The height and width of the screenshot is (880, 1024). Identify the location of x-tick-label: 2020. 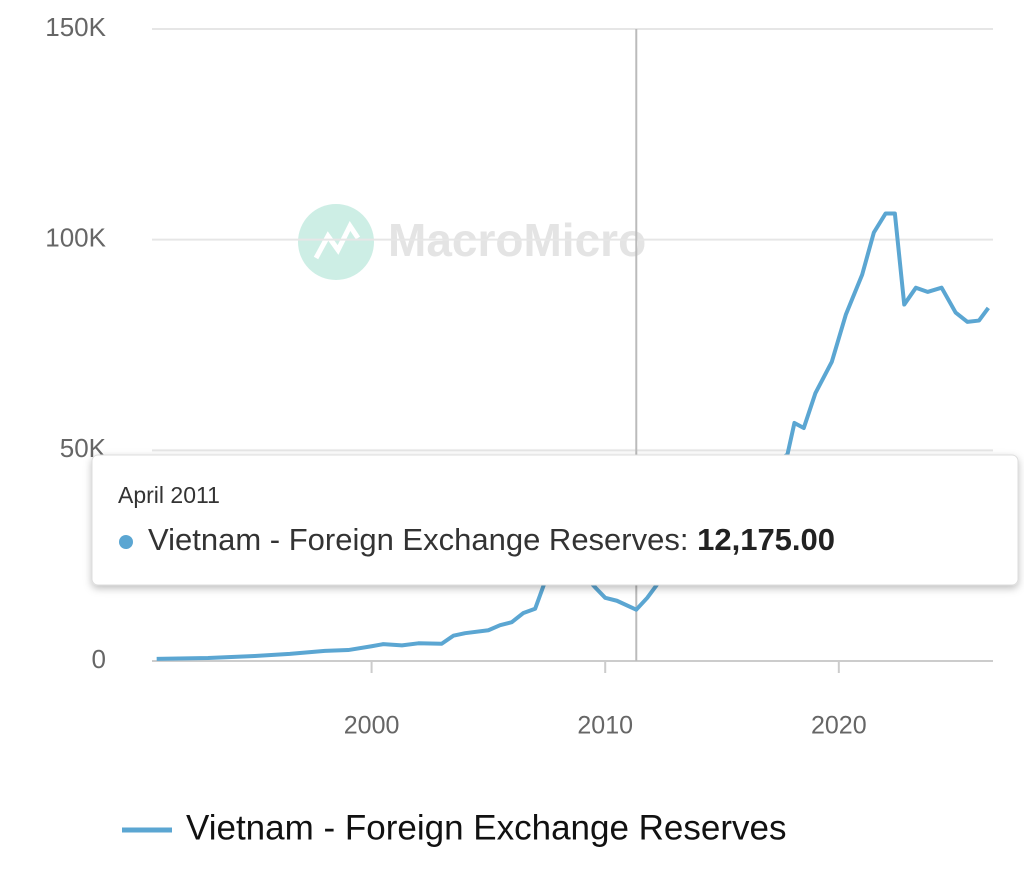
(839, 726).